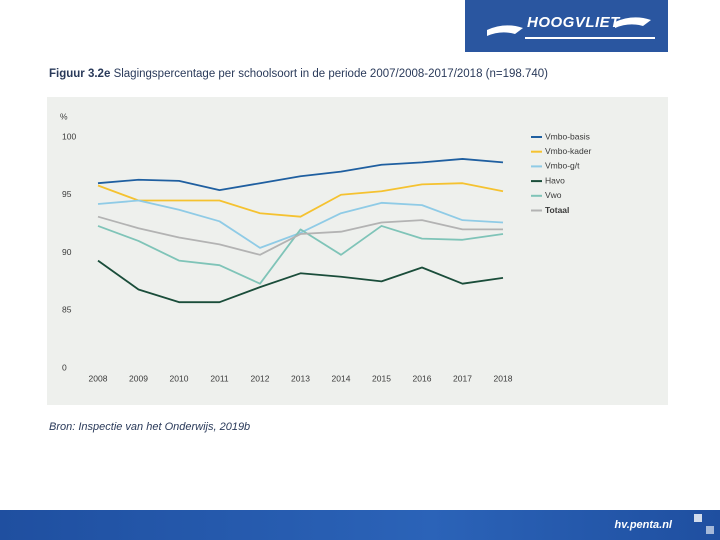 This screenshot has width=720, height=540. What do you see at coordinates (64, 116) in the screenshot?
I see `y-axis-label: %` at bounding box center [64, 116].